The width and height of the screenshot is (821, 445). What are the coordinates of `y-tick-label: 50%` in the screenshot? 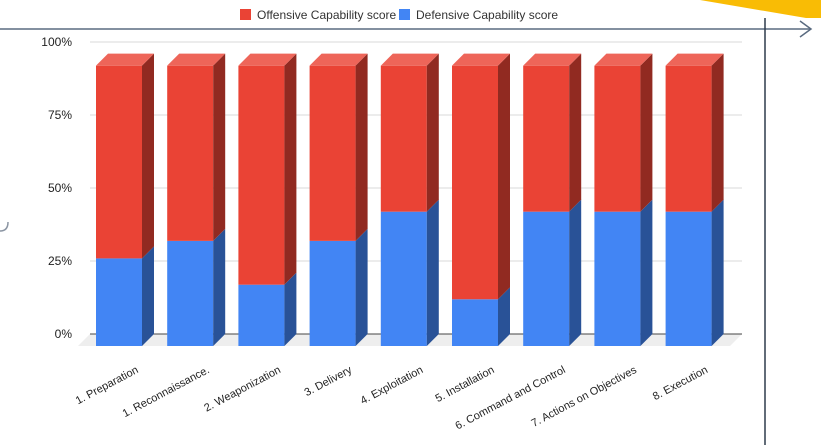 It's located at (60, 188).